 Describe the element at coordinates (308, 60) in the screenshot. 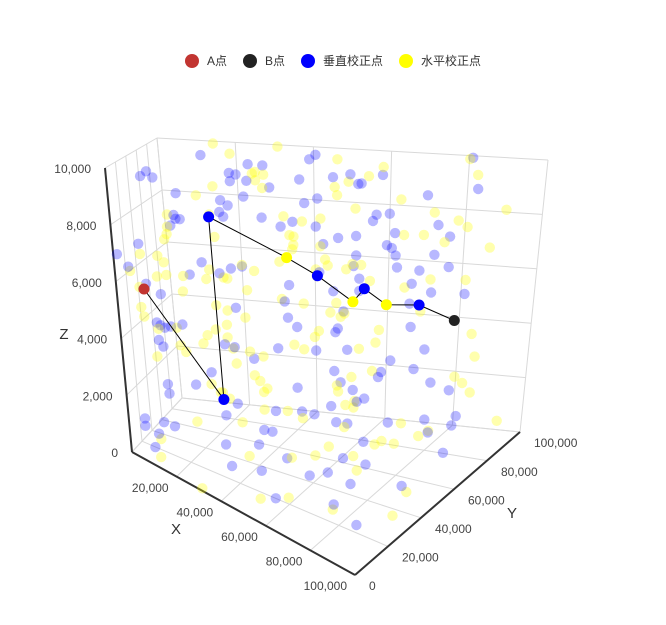

I see `legend-marker-icon` at that location.